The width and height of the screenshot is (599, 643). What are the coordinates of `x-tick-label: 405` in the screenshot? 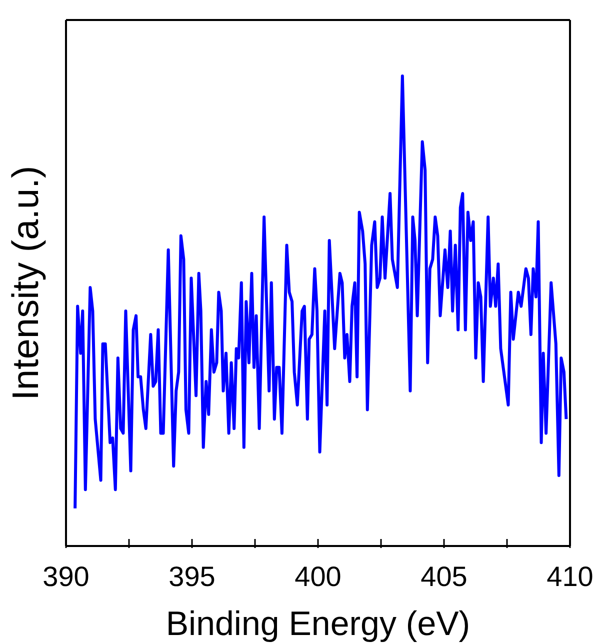 It's located at (444, 576).